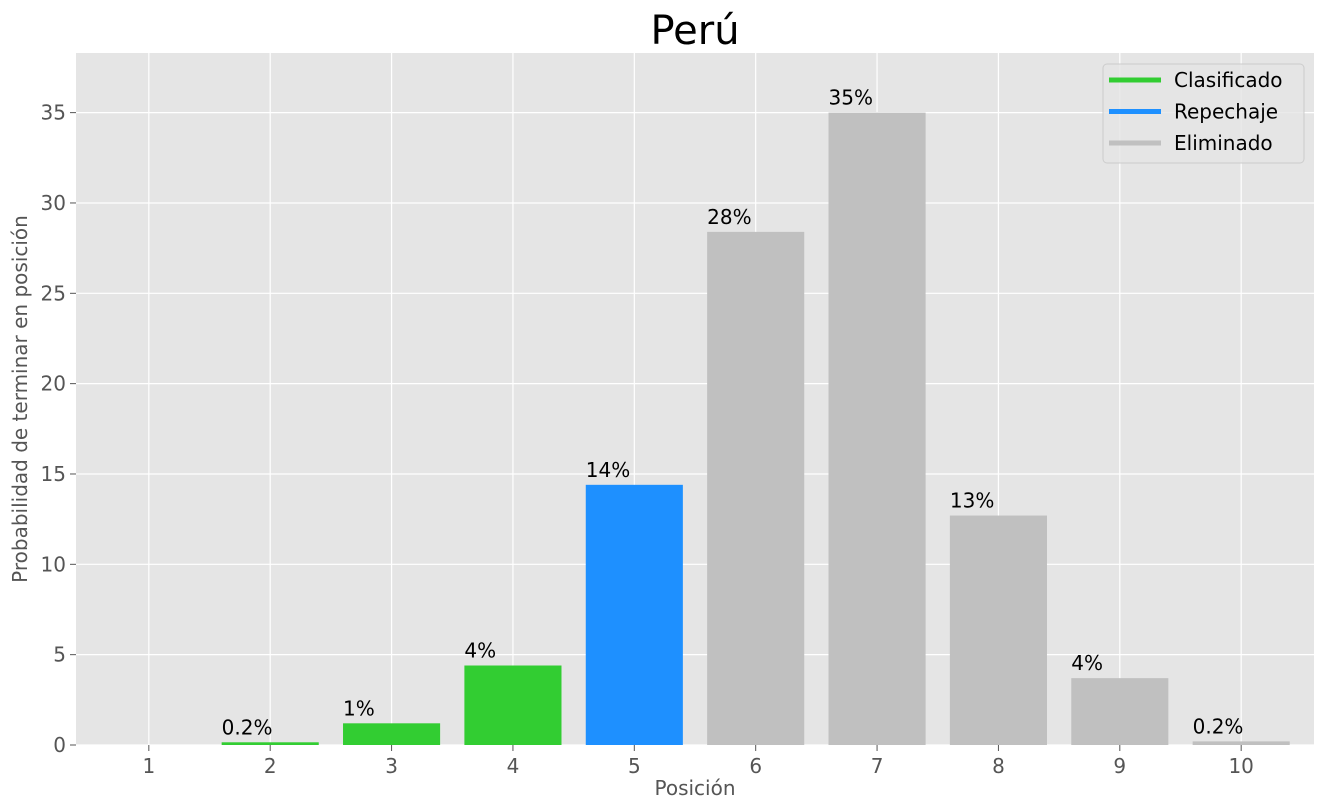 This screenshot has height=810, width=1325. I want to click on data-label: 13%, so click(972, 501).